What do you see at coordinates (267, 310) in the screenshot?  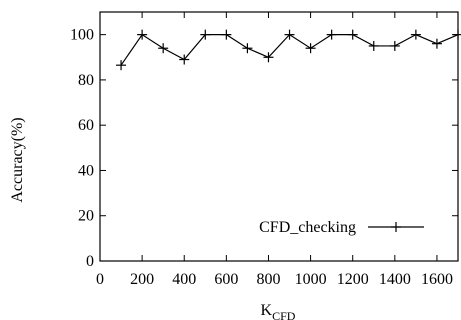 I see `x-axis-label-main: K` at bounding box center [267, 310].